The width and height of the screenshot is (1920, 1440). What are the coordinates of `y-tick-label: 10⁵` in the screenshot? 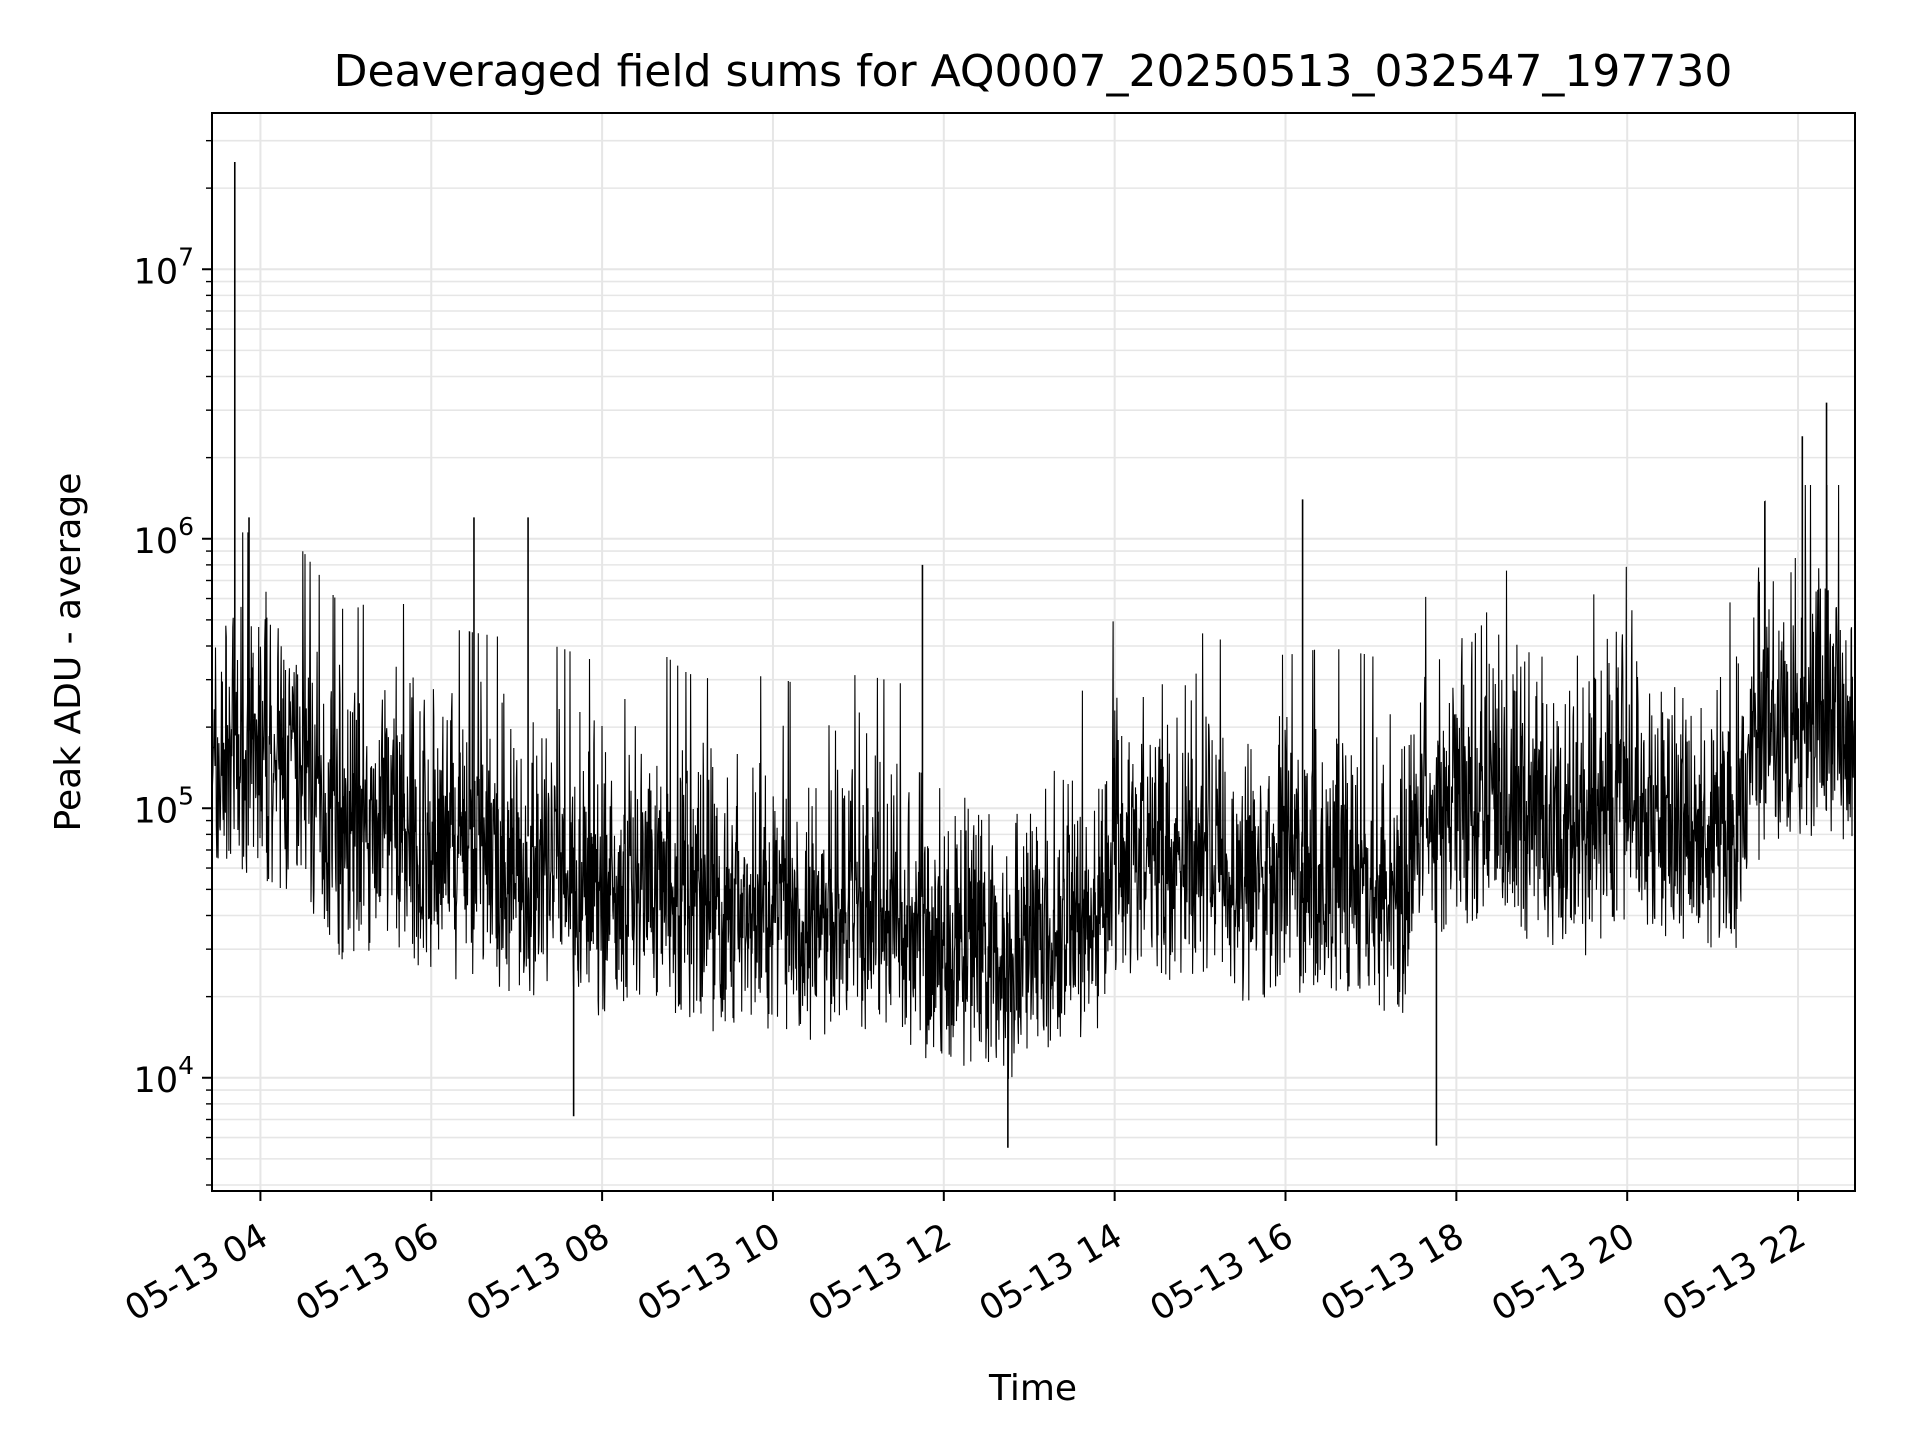 It's located at (164, 806).